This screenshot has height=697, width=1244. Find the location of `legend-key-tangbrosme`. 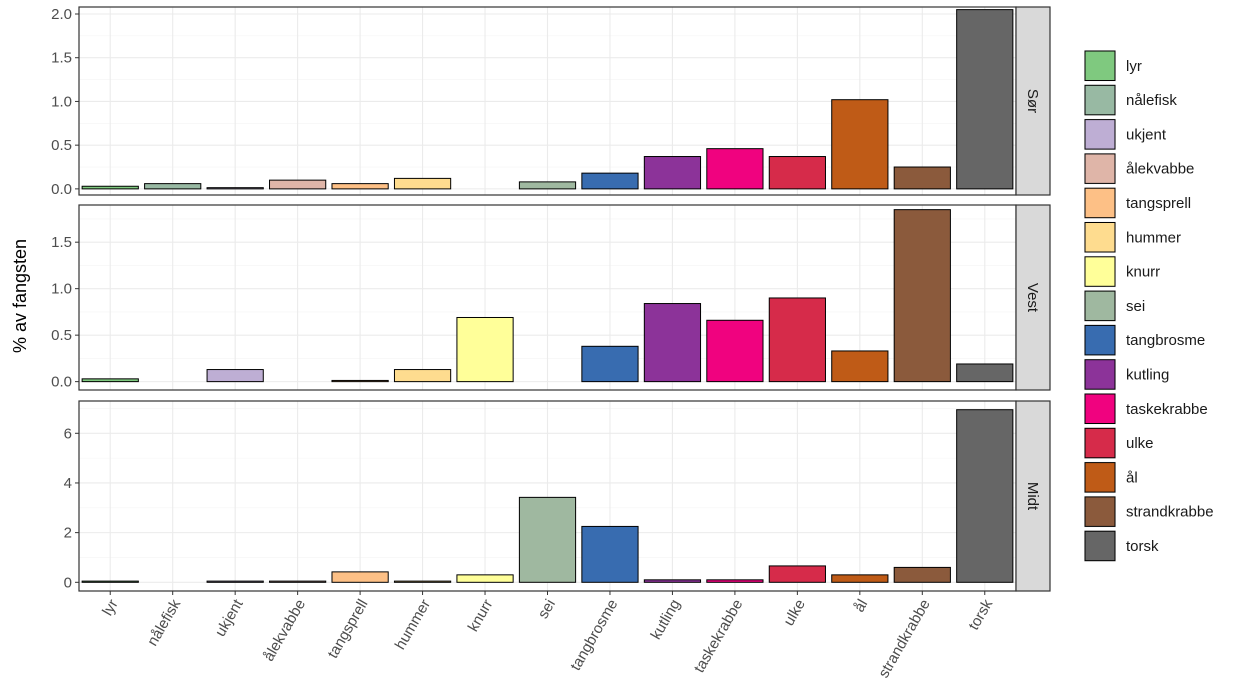

legend-key-tangbrosme is located at coordinates (1100, 340).